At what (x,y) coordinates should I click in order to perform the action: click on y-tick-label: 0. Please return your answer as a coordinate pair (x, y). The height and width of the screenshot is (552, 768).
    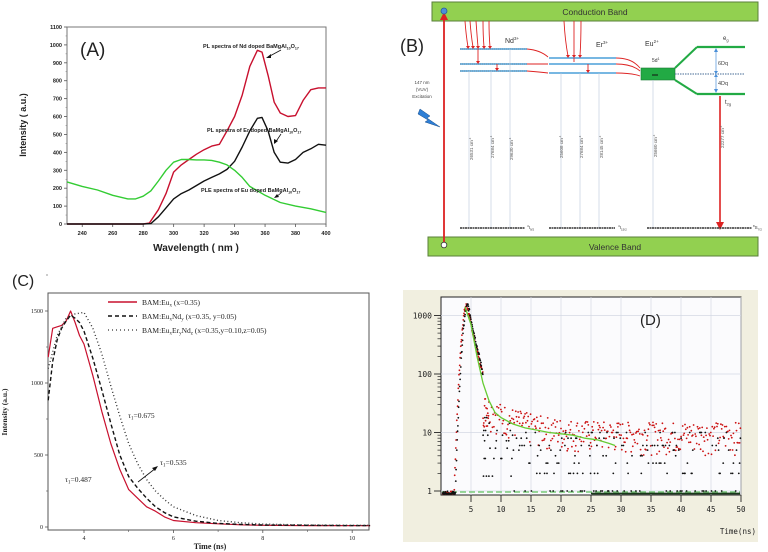
    Looking at the image, I should click on (60, 225).